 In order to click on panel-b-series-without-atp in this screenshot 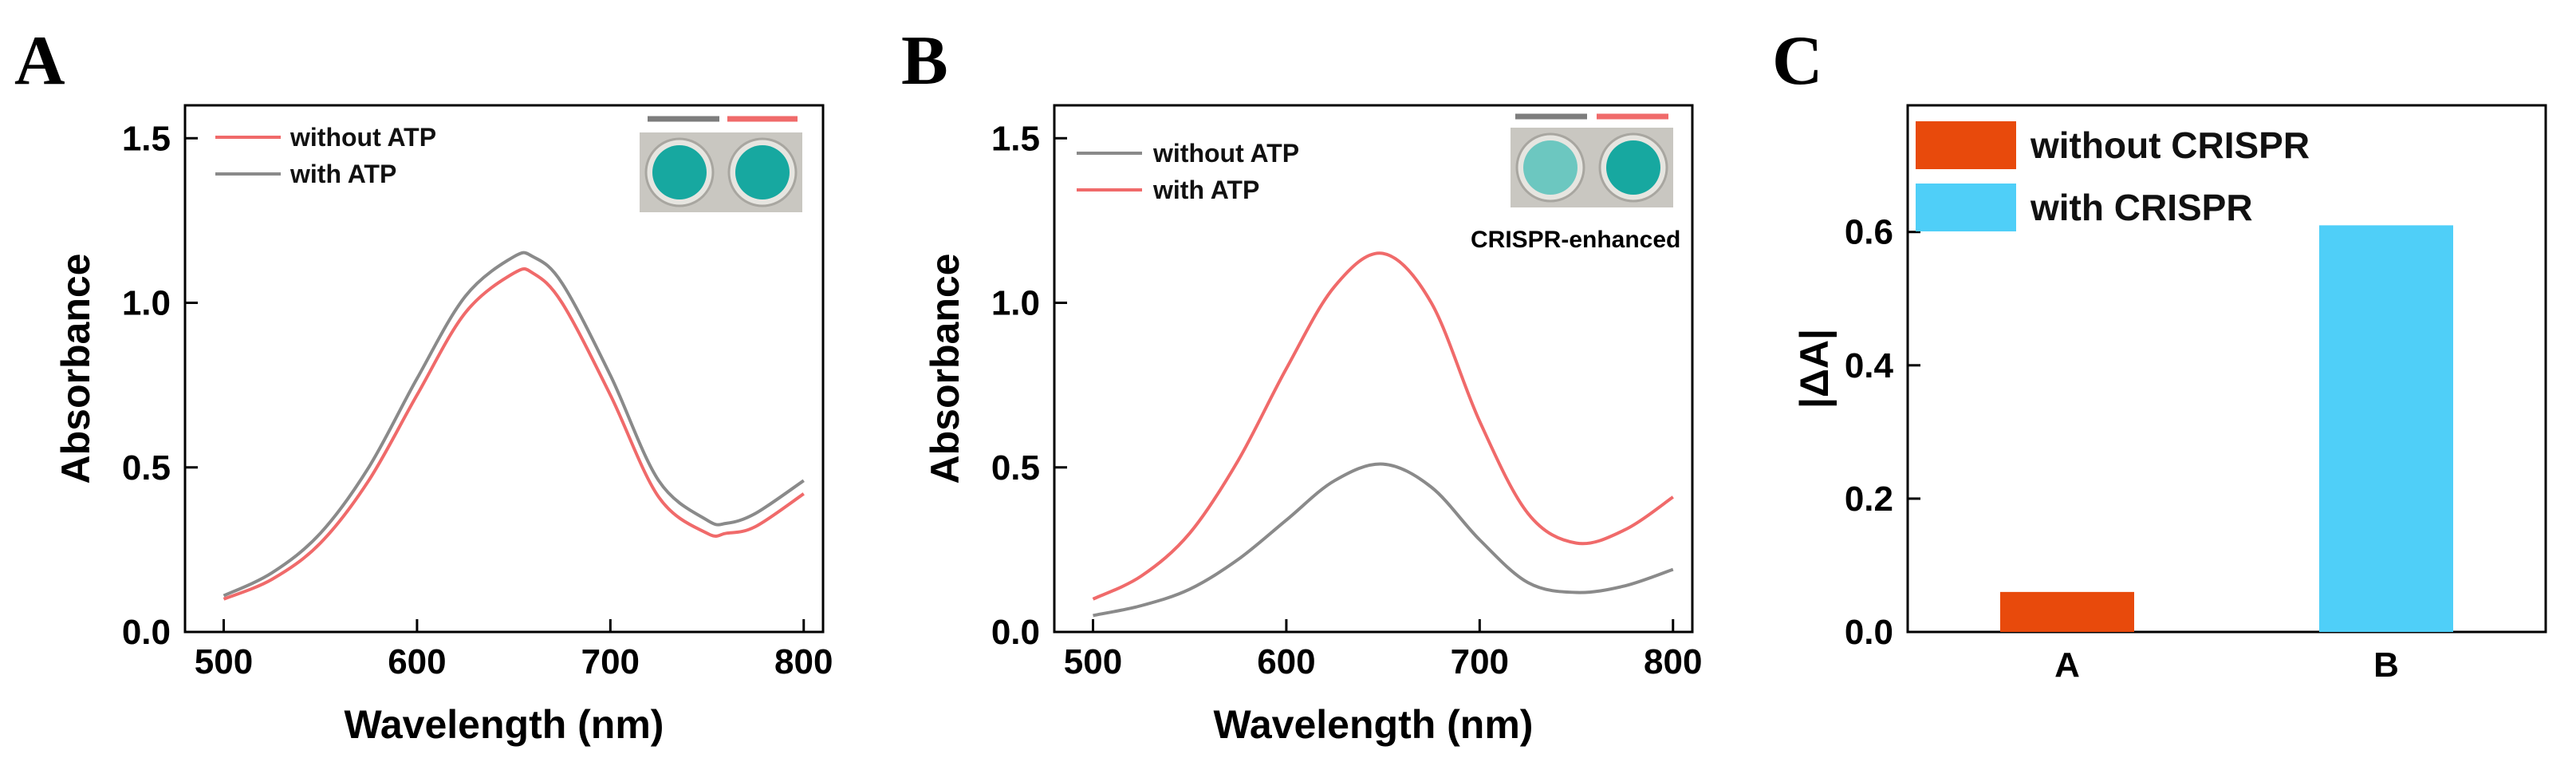, I will do `click(1383, 540)`.